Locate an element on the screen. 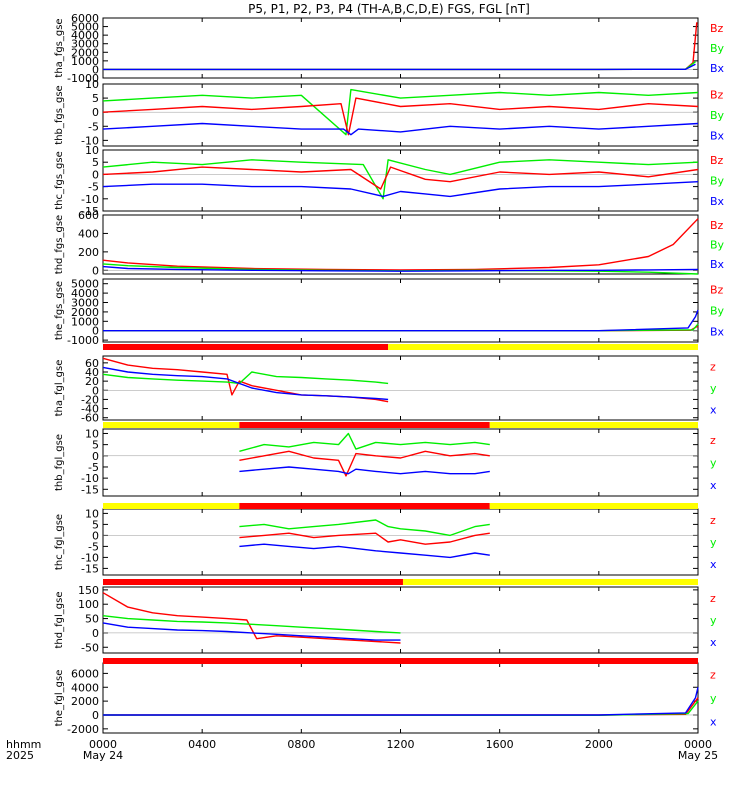  y-tick-label: 60 is located at coordinates (92, 363).